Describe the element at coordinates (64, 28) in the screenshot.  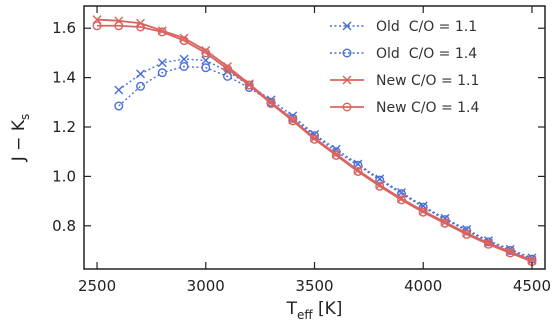
I see `y-tick-label: 1.6` at that location.